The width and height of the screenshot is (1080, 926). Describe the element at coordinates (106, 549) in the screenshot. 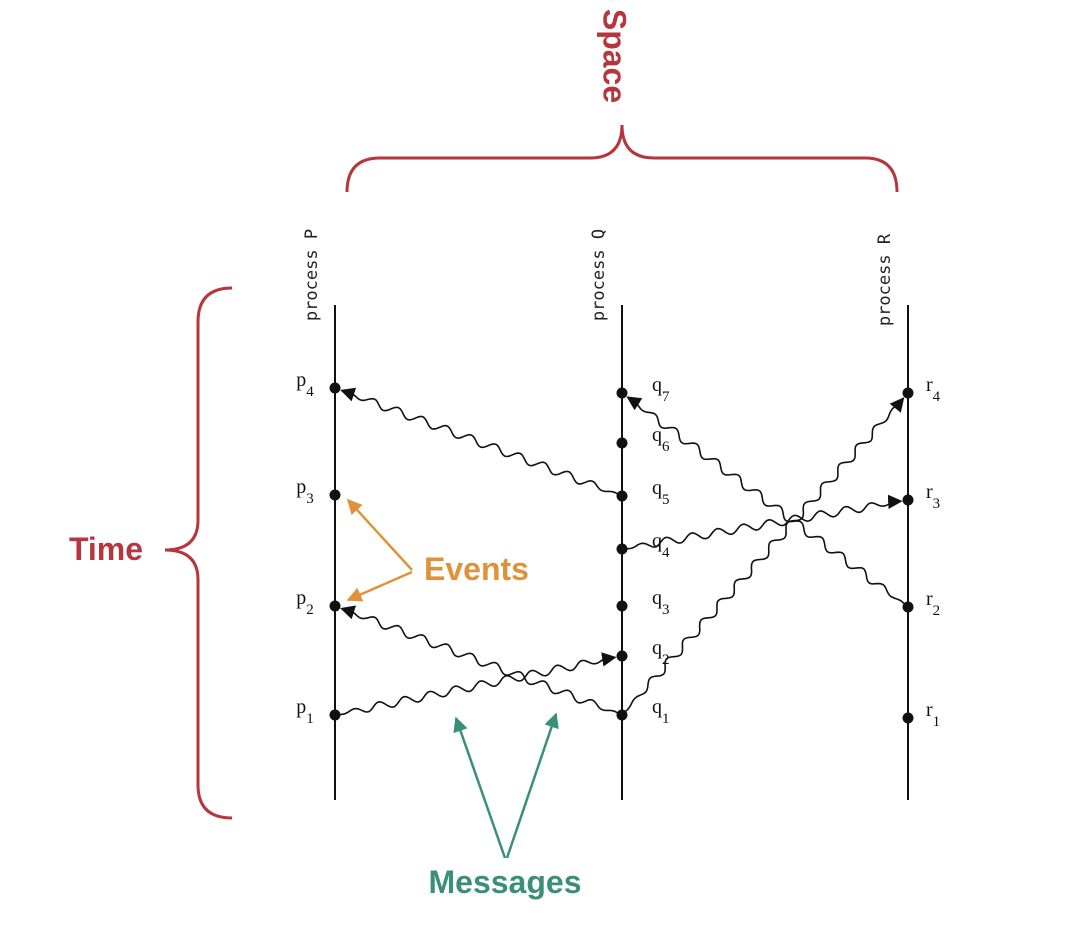

I see `time-label: Time` at that location.